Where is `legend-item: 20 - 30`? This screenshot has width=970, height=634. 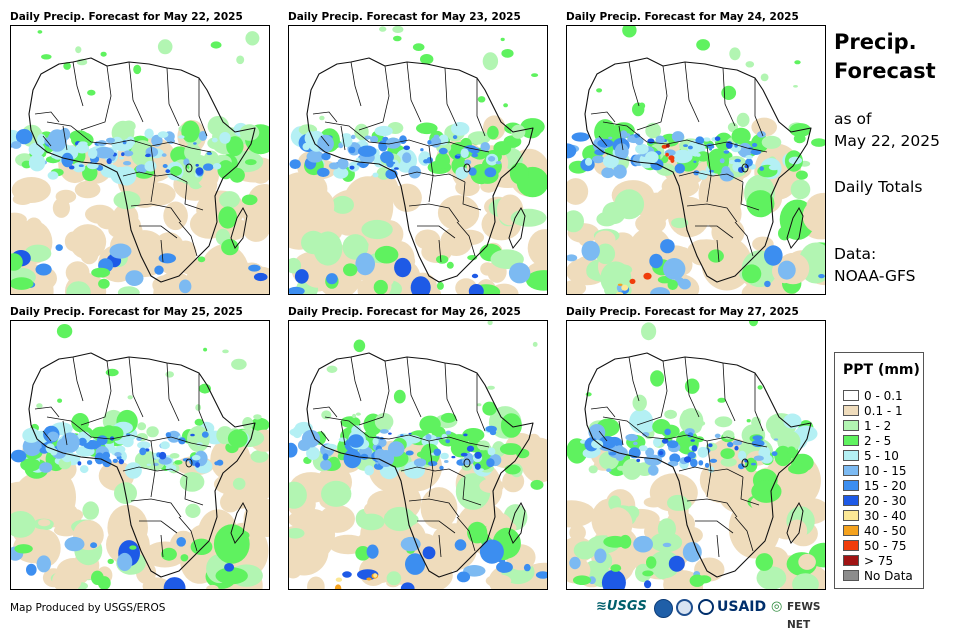 legend-item: 20 - 30 is located at coordinates (875, 501).